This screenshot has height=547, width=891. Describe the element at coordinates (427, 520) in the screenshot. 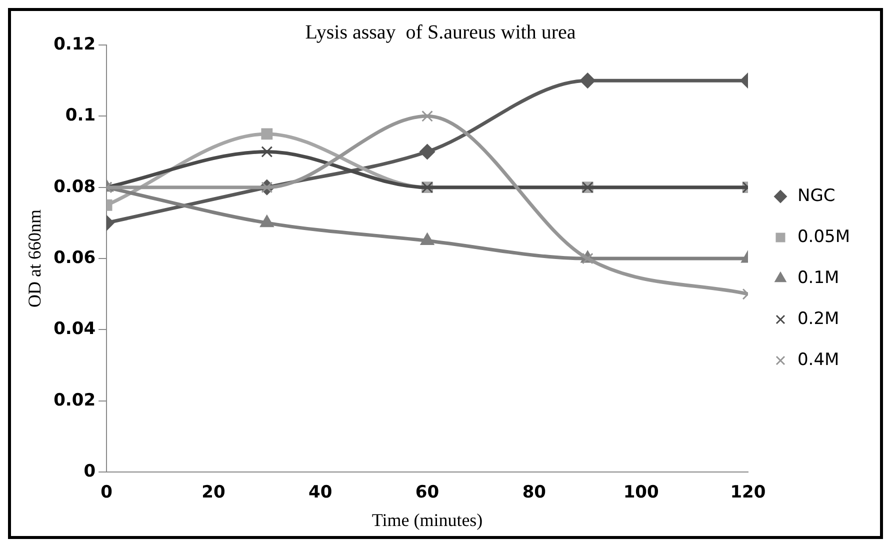

I see `x-axis-title: Time (minutes)` at that location.